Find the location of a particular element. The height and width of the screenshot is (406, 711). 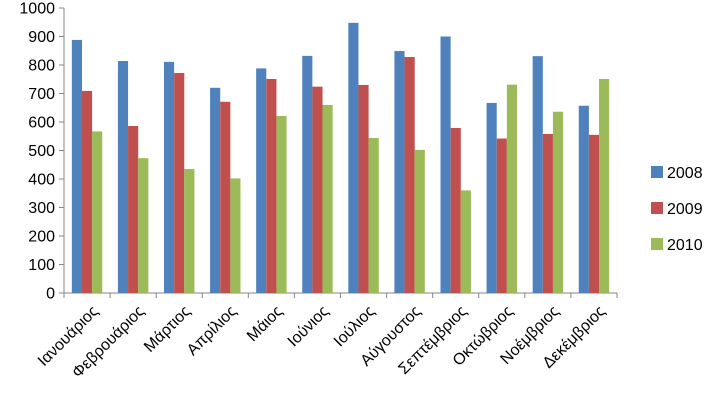

y-tick-label: 900 is located at coordinates (41, 37).